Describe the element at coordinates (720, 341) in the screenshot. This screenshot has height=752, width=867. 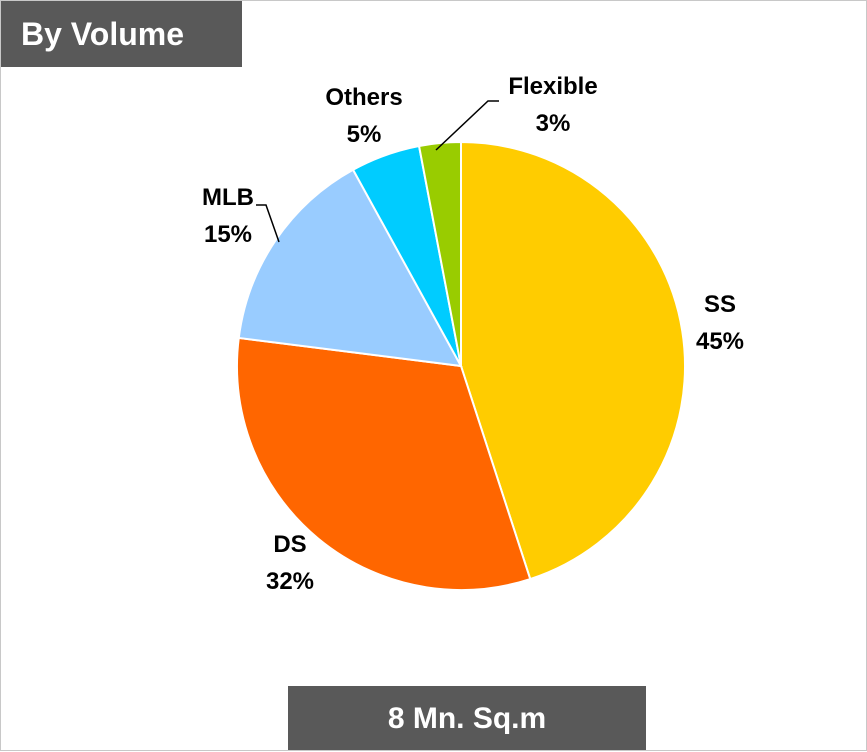
I see `slice-value-ss: 45%` at that location.